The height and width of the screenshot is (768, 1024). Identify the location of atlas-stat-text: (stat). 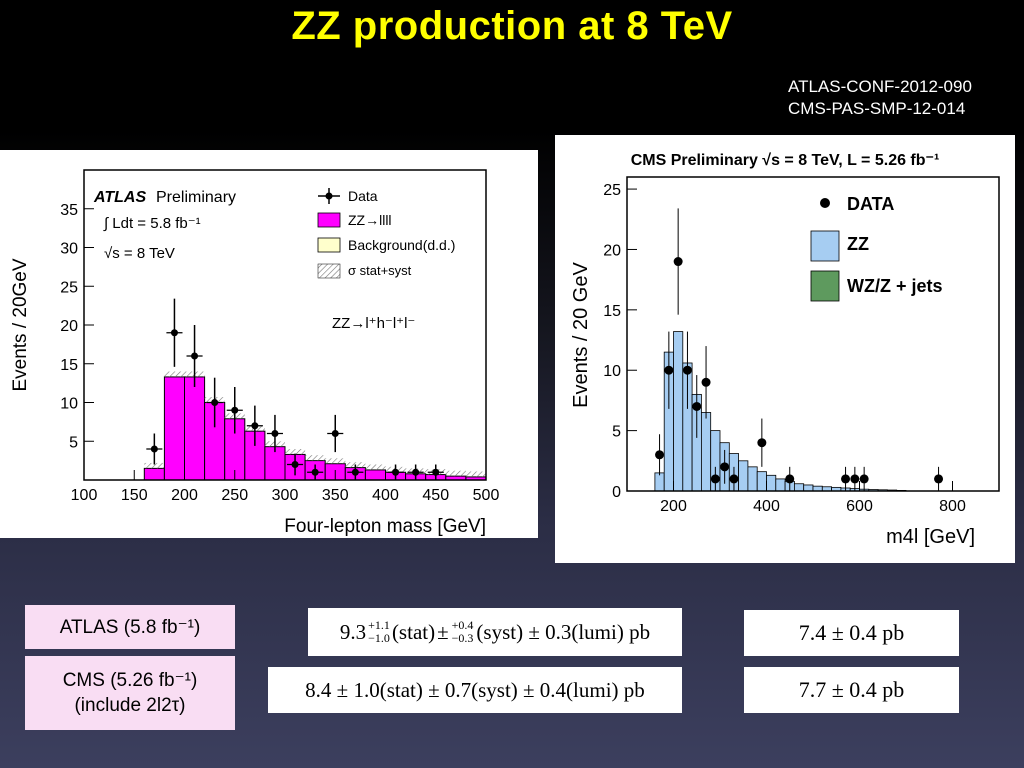
(413, 631).